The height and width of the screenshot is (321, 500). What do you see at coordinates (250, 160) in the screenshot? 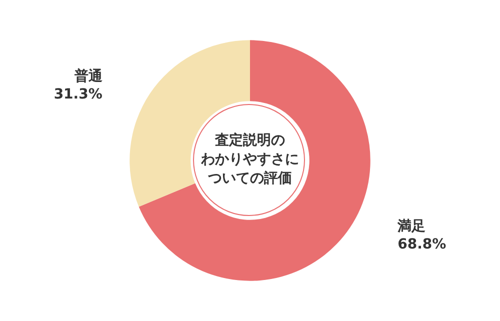
I see `text: 査定説明のわかりやすさについての評価` at bounding box center [250, 160].